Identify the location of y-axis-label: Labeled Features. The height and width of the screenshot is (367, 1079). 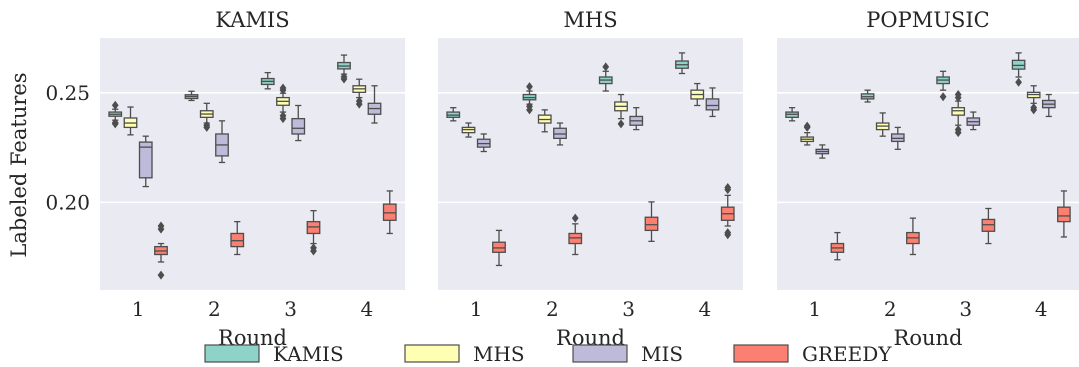
(19, 164).